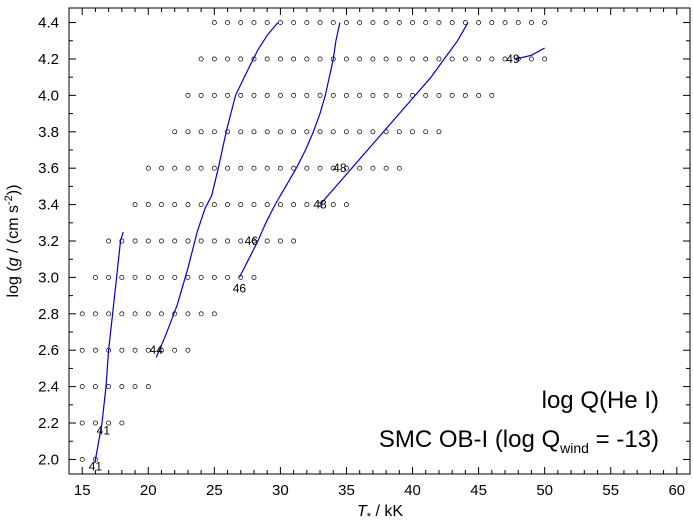 This screenshot has width=693, height=524. What do you see at coordinates (12, 241) in the screenshot?
I see `y-axis-label: log (g / (cm s-2))` at bounding box center [12, 241].